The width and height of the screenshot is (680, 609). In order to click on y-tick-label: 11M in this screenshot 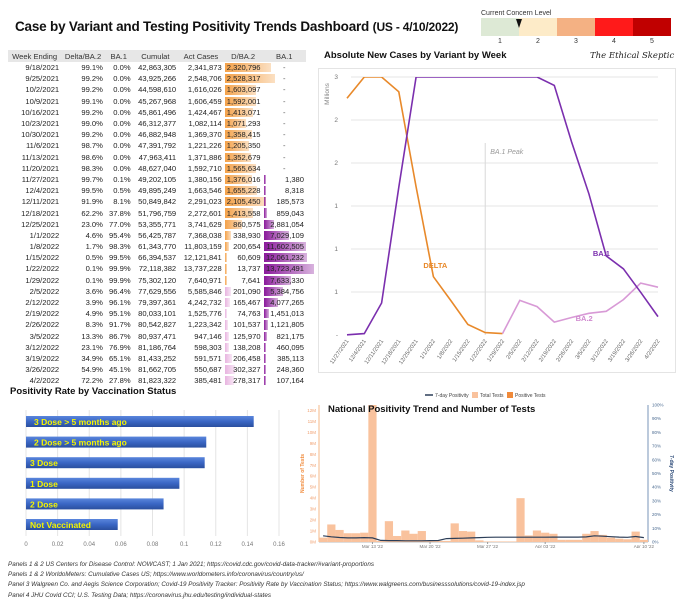, I will do `click(312, 421)`.